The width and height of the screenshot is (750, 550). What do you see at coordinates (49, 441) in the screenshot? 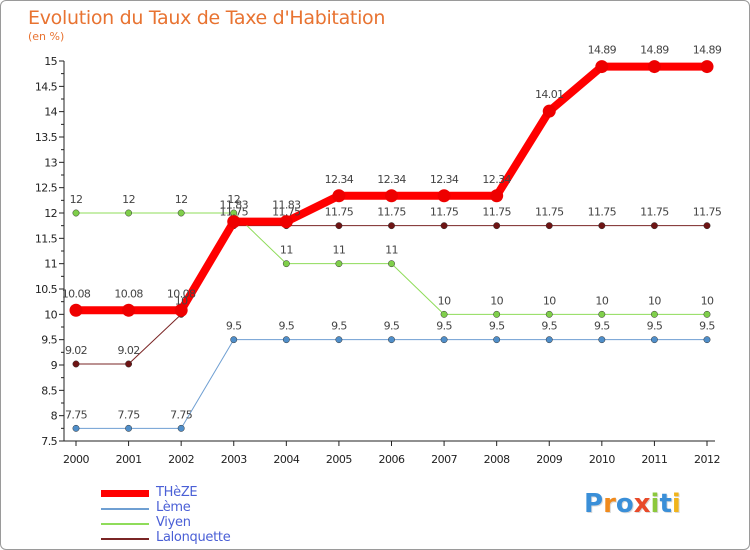
I see `y-tick-label: 7.5` at bounding box center [49, 441].